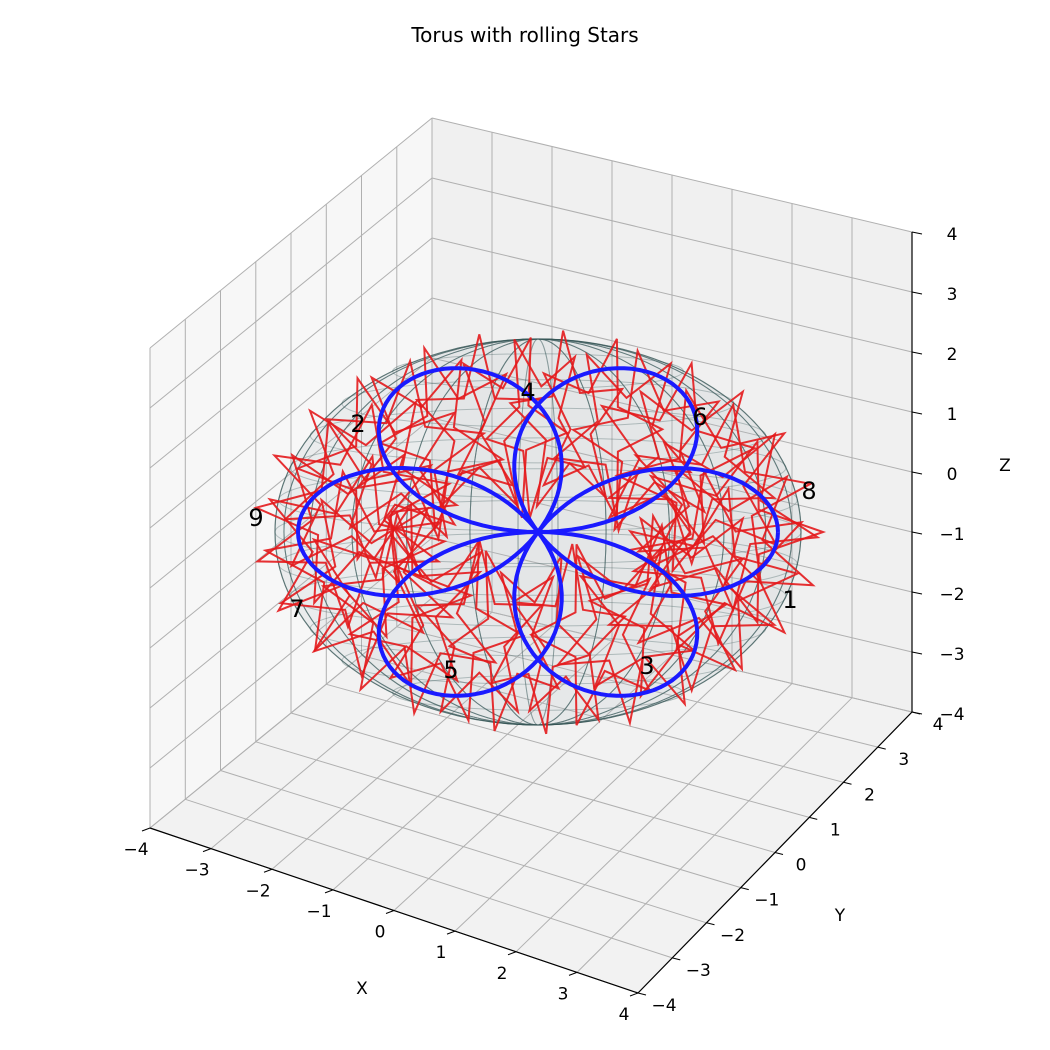  Describe the element at coordinates (938, 725) in the screenshot. I see `y-tick-label: 4` at that location.